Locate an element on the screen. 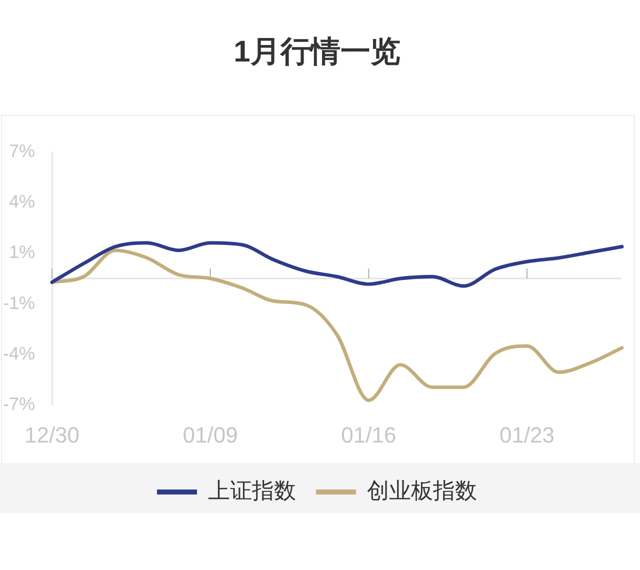 The image size is (640, 570). x-tick-label: 01/23 is located at coordinates (527, 435).